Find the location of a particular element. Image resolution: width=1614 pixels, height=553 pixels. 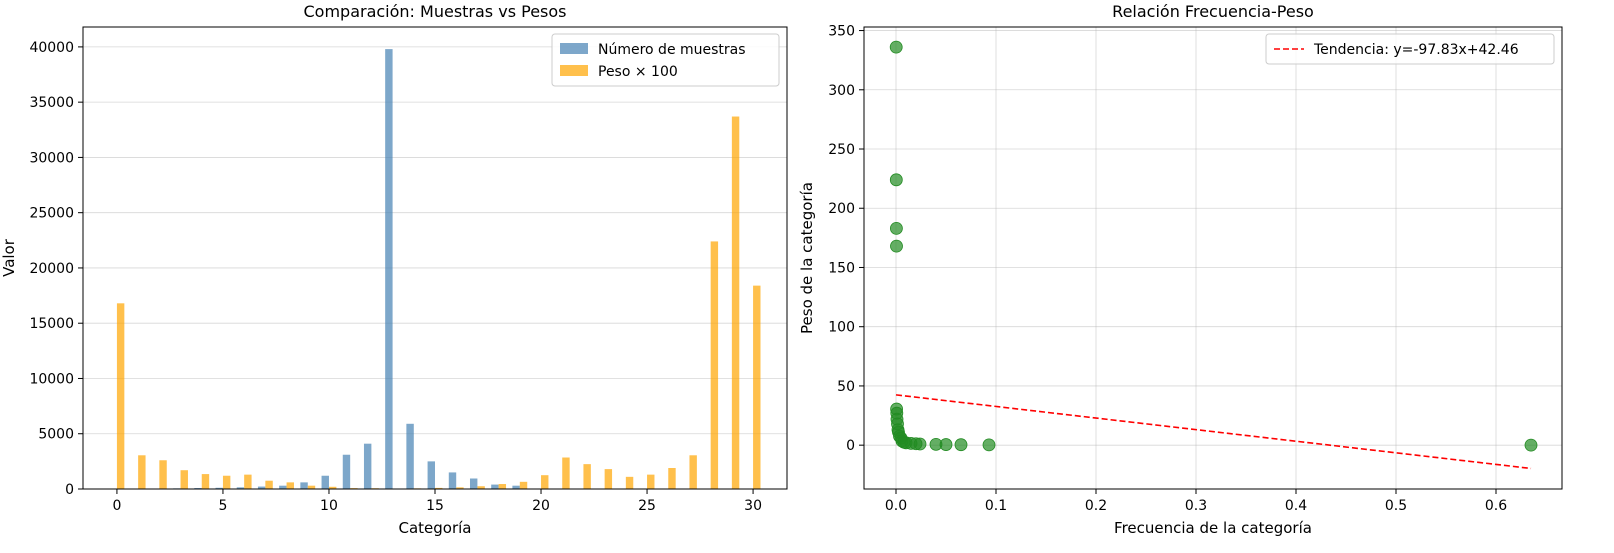

y-tick-label: 100 is located at coordinates (841, 328).